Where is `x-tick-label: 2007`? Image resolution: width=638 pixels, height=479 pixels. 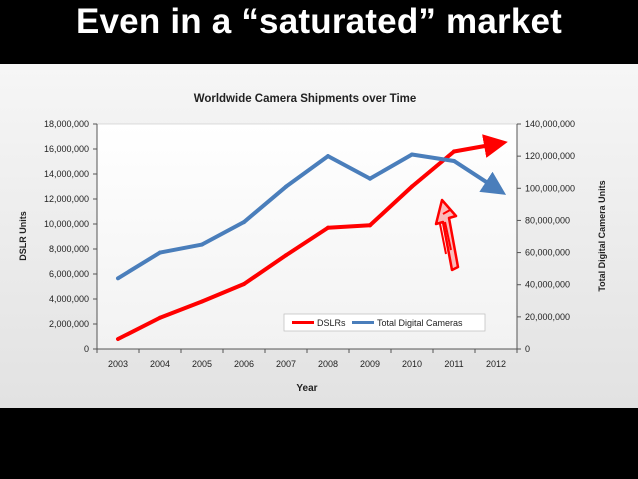 x-tick-label: 2007 is located at coordinates (286, 364).